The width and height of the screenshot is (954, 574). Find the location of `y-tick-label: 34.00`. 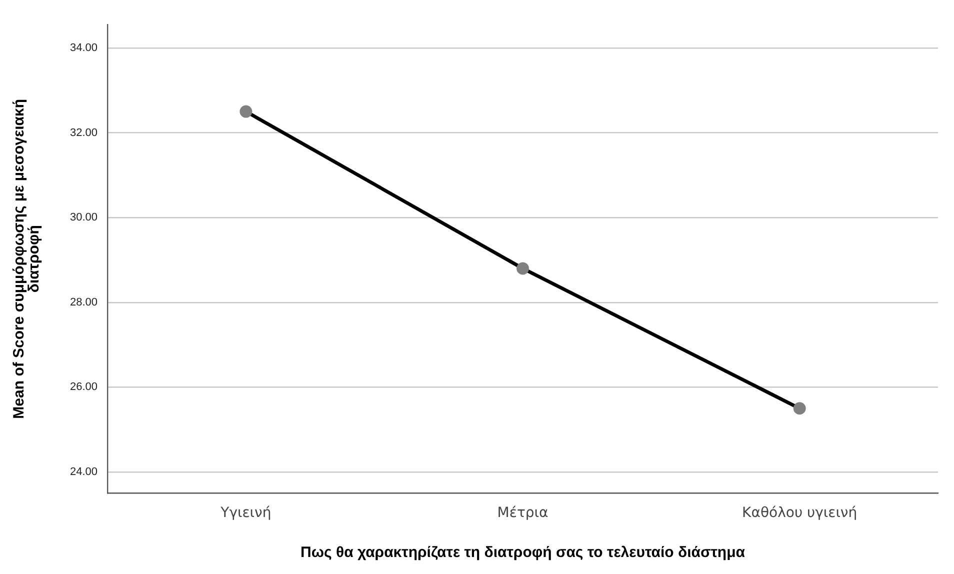

y-tick-label: 34.00 is located at coordinates (84, 48).